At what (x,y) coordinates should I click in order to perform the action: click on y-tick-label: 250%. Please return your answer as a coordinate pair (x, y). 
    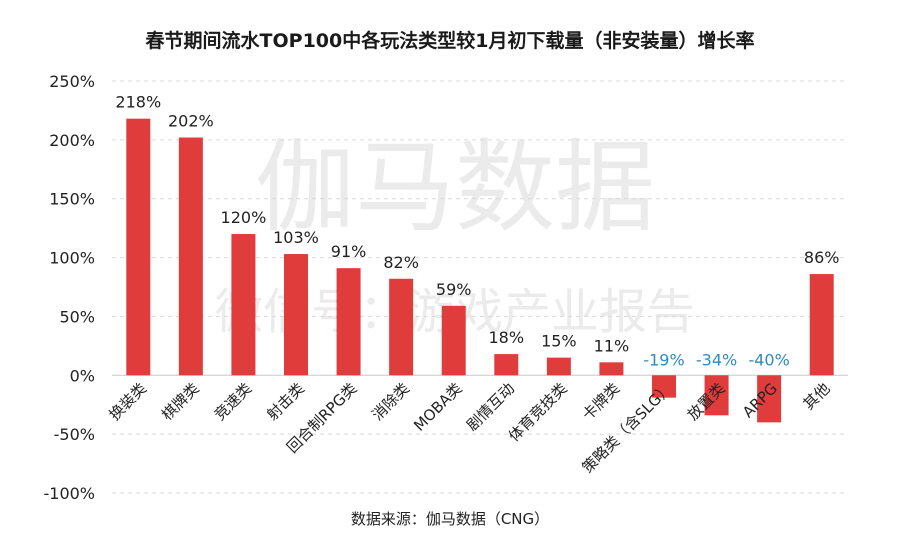
    Looking at the image, I should click on (72, 81).